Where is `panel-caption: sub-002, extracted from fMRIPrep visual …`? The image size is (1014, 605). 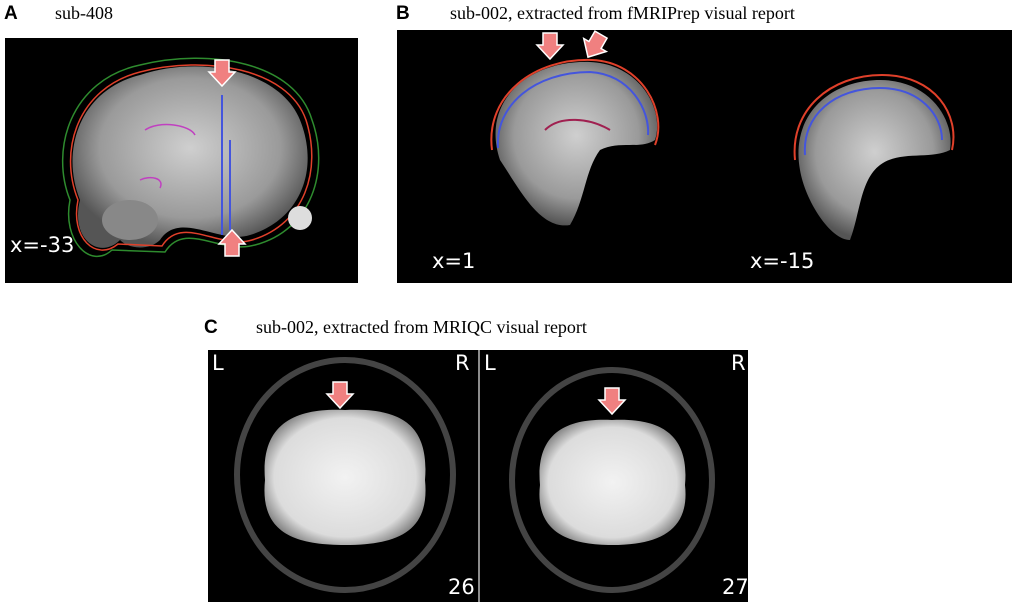
panel-caption: sub-002, extracted from fMRIPrep visual … is located at coordinates (622, 13).